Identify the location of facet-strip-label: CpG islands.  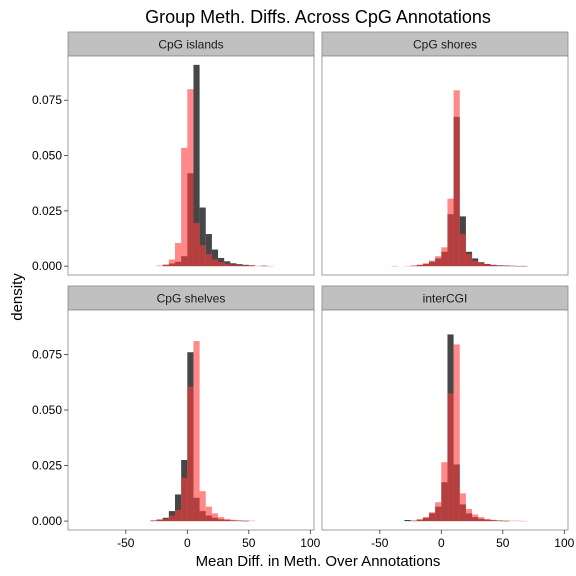
(190, 45).